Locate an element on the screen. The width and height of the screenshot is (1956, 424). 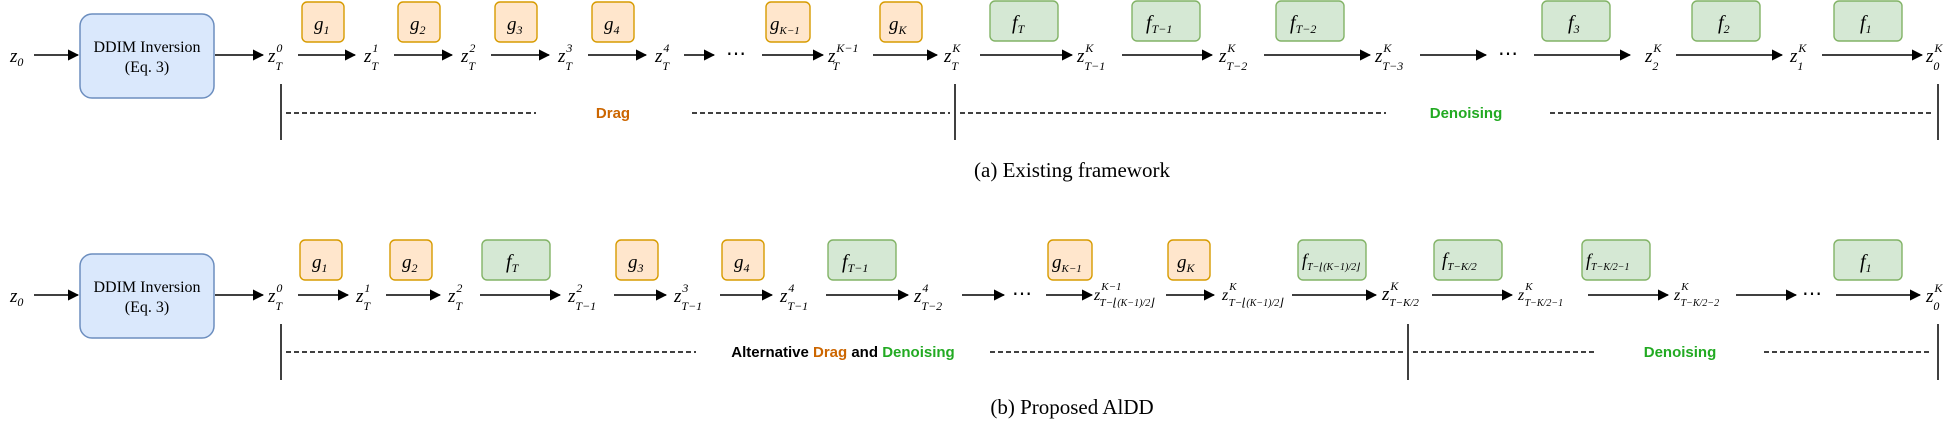
node-z-floor-K: zK T−⌊(K−1)/2⌋ is located at coordinates (1252, 295).